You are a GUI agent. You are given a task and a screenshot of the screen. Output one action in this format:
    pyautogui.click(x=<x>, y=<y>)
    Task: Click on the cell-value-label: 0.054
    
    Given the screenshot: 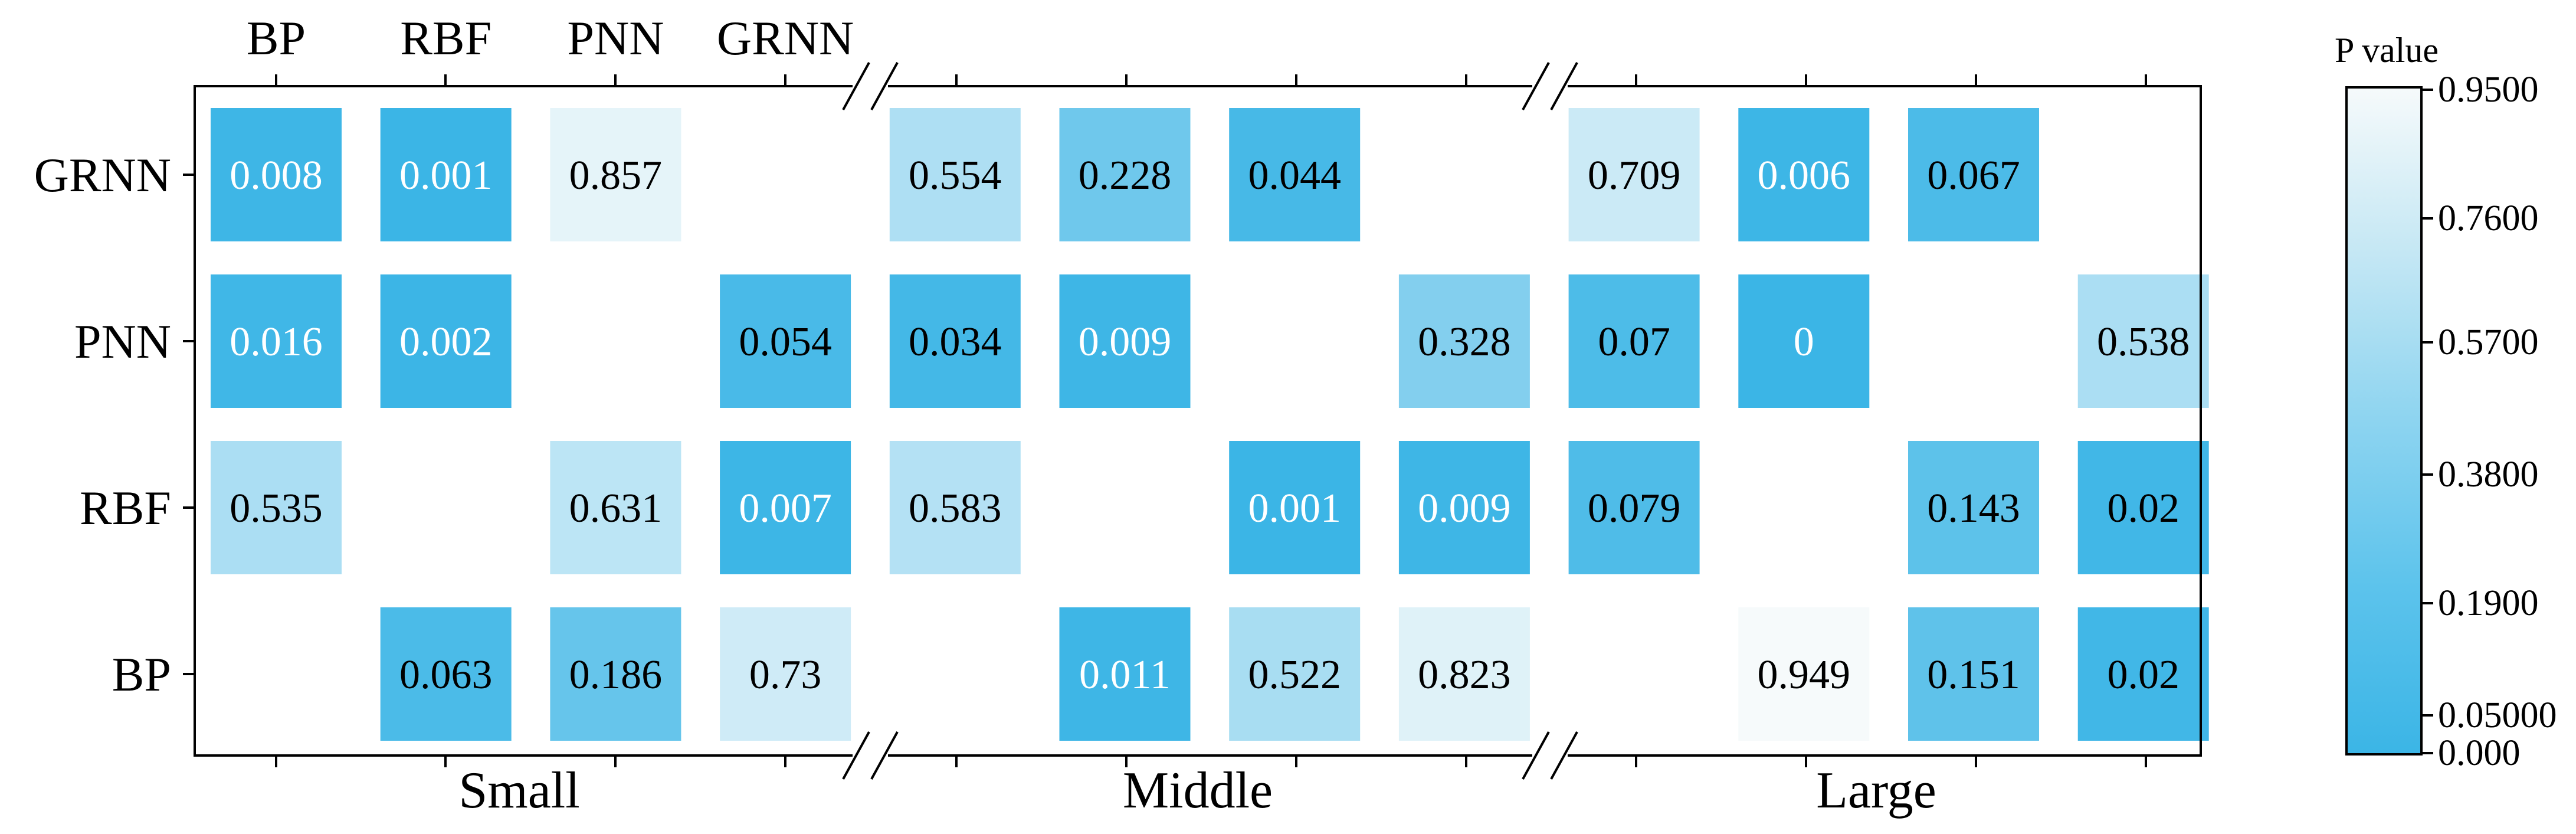 What is the action you would take?
    pyautogui.click(x=785, y=342)
    